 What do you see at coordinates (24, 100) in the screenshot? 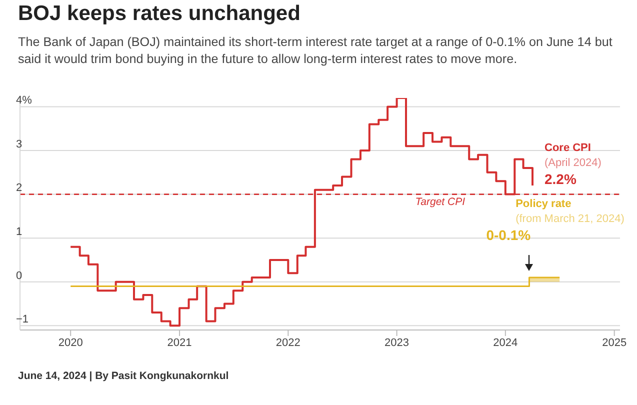
I see `y-tick-label: 4%` at bounding box center [24, 100].